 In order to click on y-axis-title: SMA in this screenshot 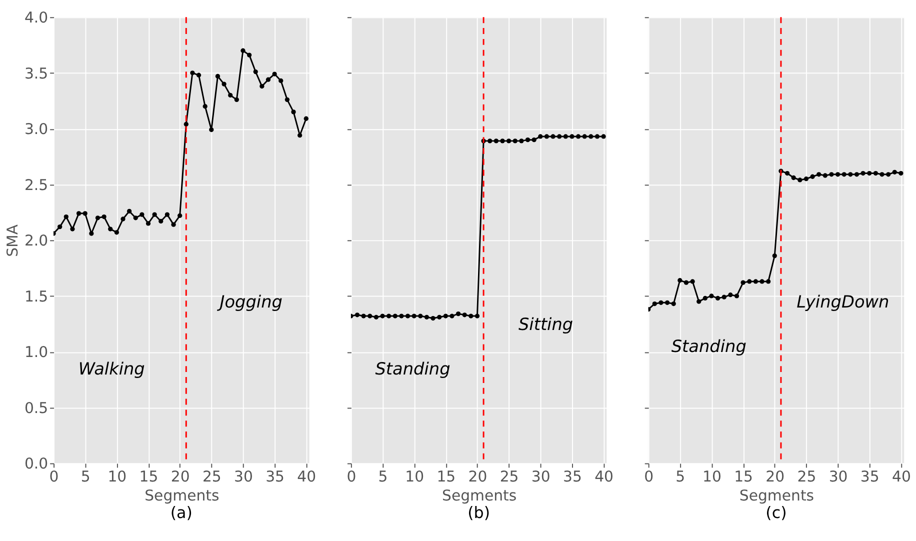, I will do `click(12, 240)`.